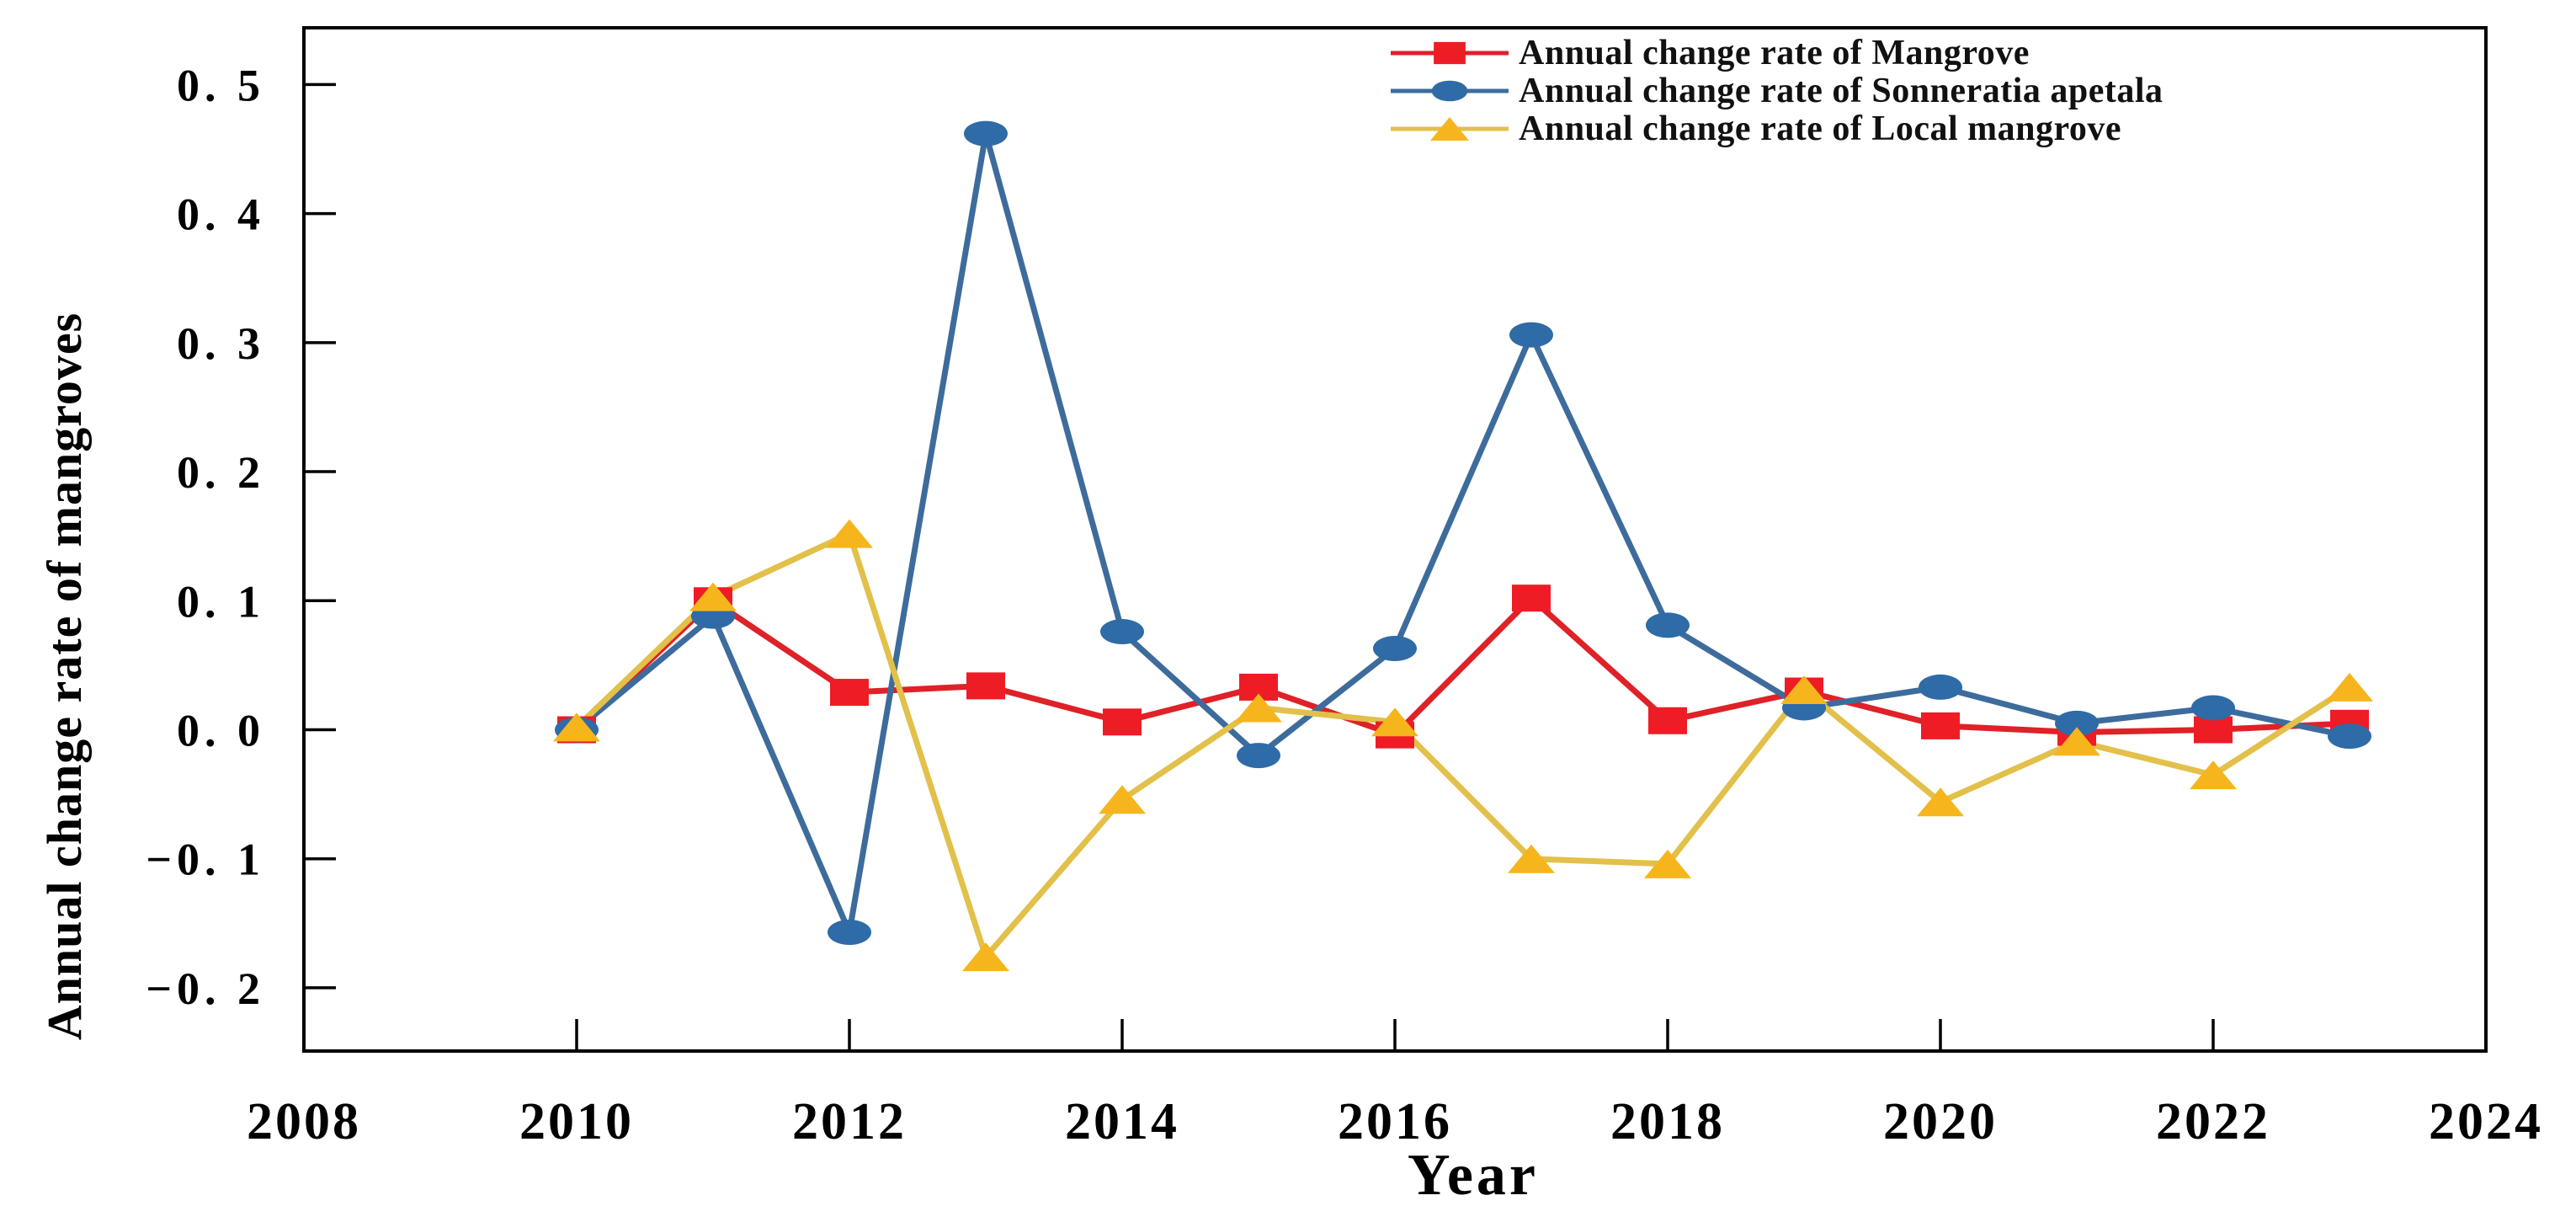  I want to click on y-tick-label: 0. 0, so click(221, 730).